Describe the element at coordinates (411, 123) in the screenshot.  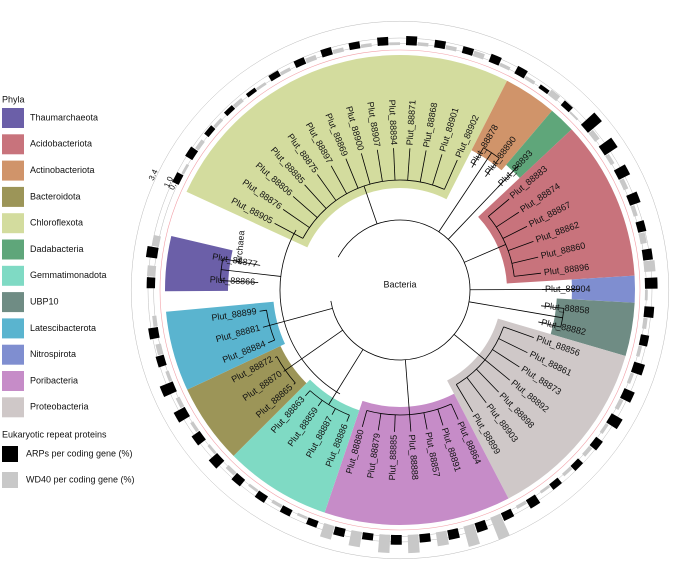
I see `leaf-label: Plut_88871` at that location.